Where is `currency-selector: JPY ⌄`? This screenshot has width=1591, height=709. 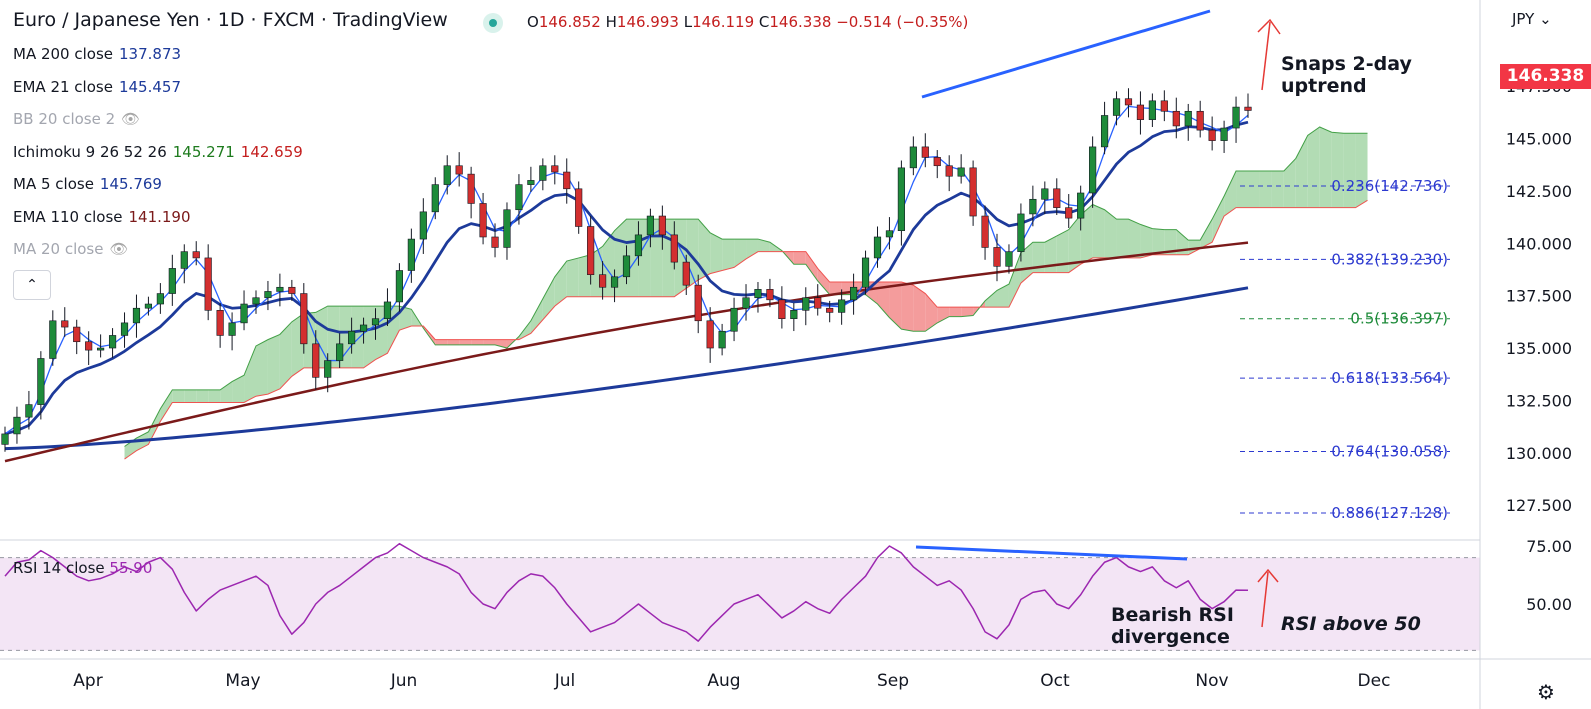
currency-selector: JPY ⌄ is located at coordinates (1532, 19).